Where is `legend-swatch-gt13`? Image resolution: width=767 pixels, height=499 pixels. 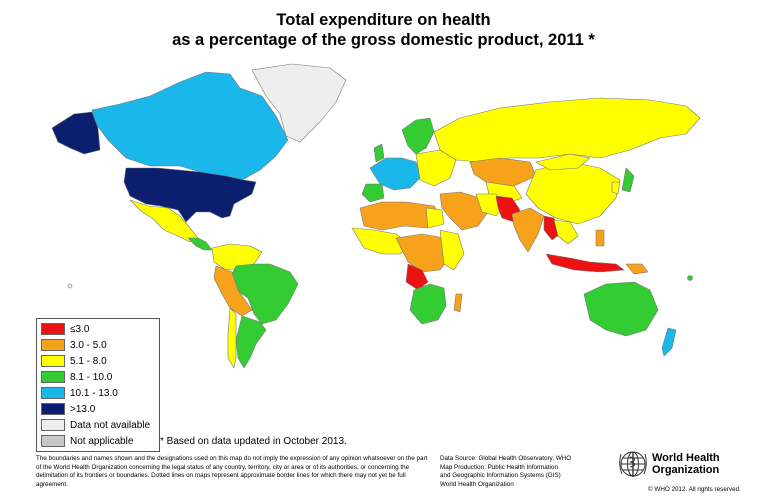
legend-swatch-gt13 is located at coordinates (53, 409).